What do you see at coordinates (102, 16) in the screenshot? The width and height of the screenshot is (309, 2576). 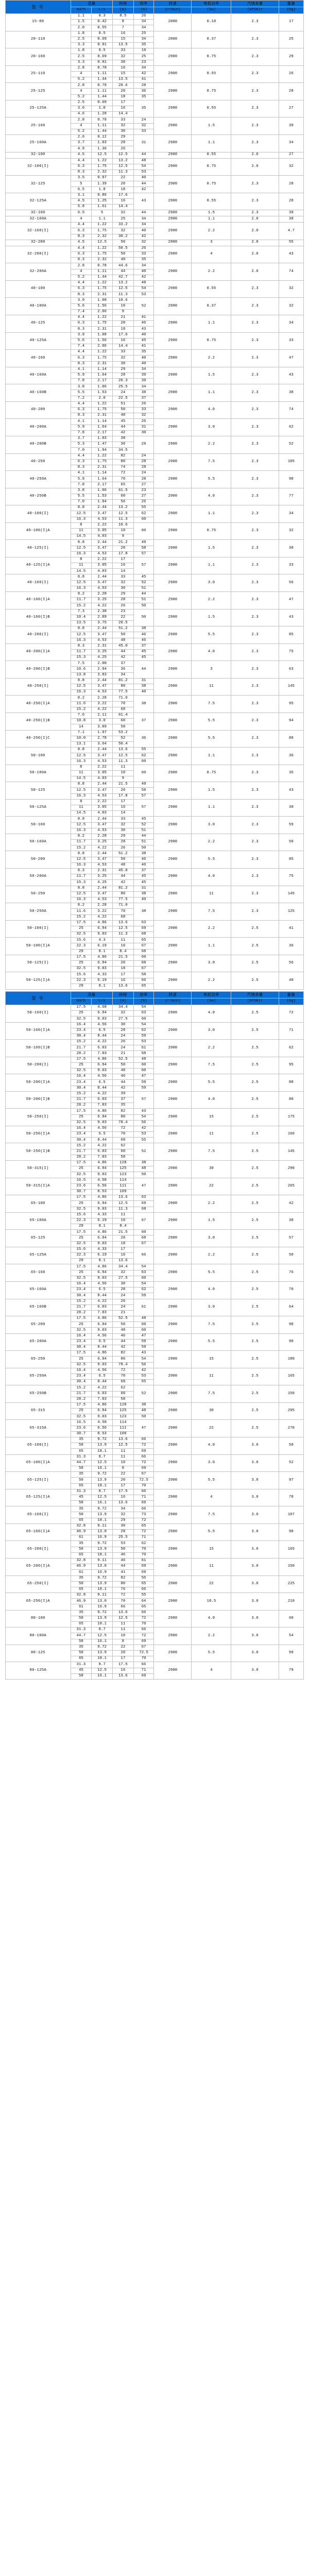 I see `cell-flow-ls: 0.3` at bounding box center [102, 16].